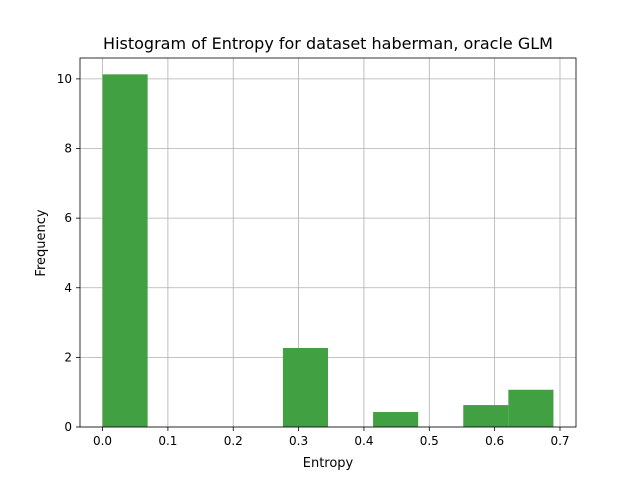  What do you see at coordinates (429, 441) in the screenshot?
I see `x-tick-label: 0.5` at bounding box center [429, 441].